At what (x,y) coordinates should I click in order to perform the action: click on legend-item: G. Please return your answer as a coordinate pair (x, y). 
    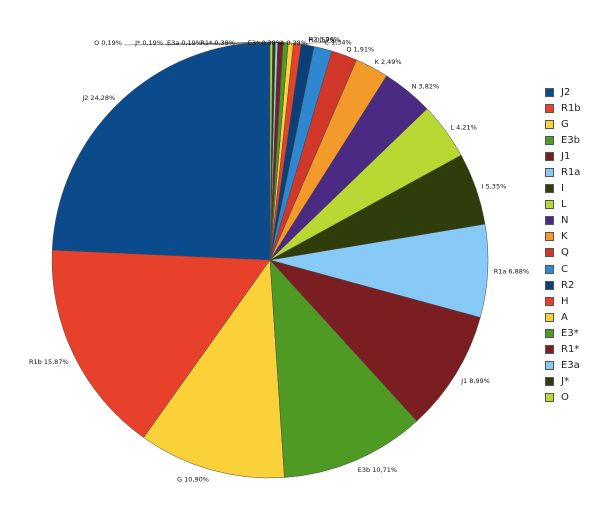
    Looking at the image, I should click on (575, 124).